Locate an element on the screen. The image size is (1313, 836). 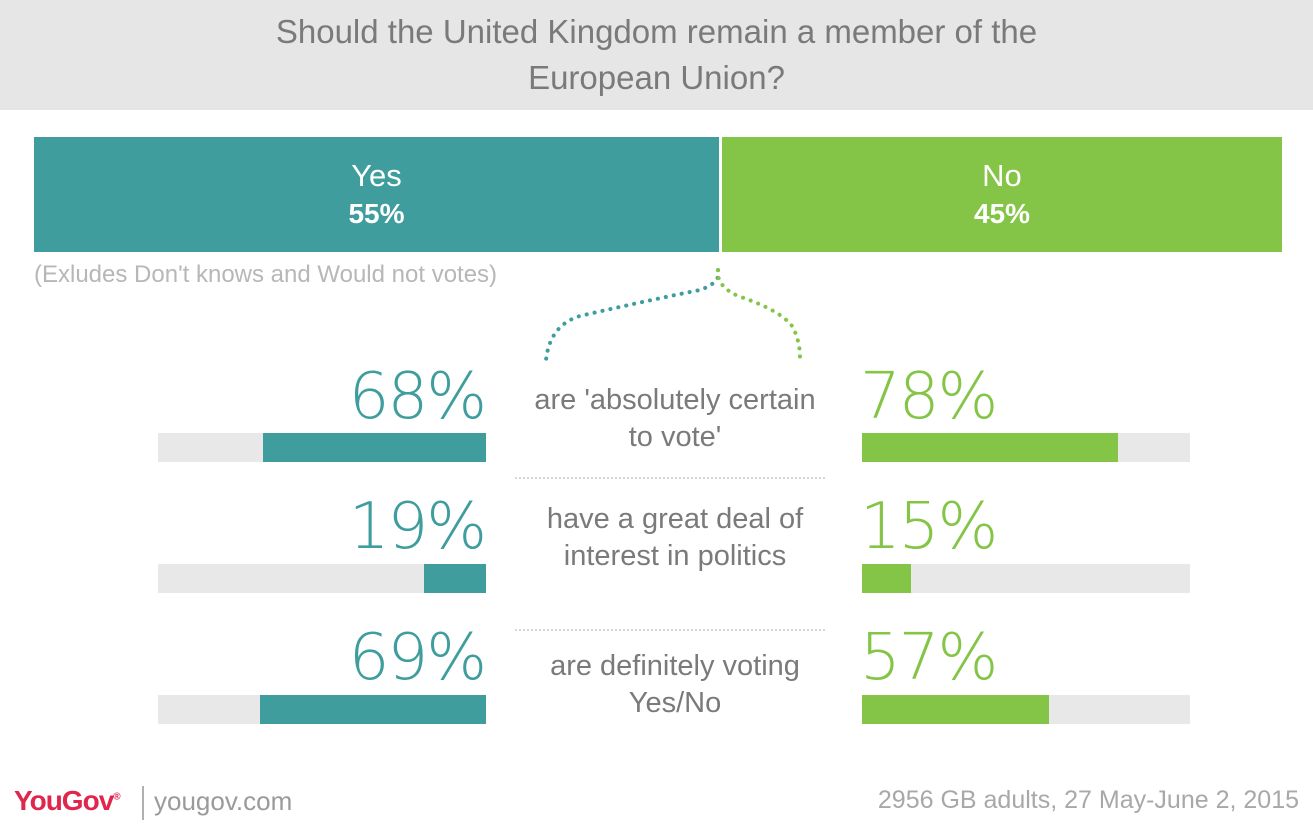
yes-row3-track is located at coordinates (322, 709).